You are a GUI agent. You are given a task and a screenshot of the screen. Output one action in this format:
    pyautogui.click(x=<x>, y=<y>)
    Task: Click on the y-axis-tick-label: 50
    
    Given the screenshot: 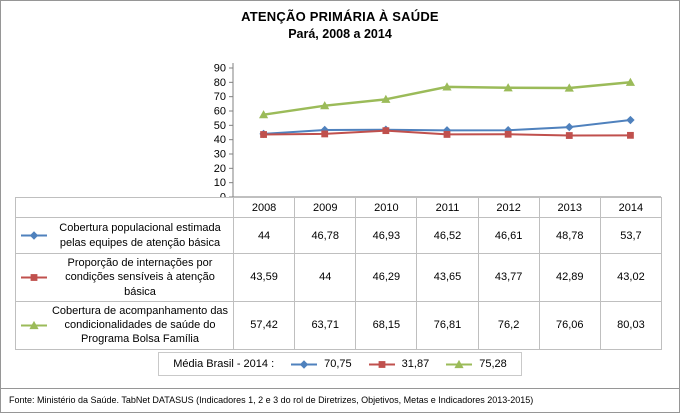 What is the action you would take?
    pyautogui.click(x=220, y=126)
    